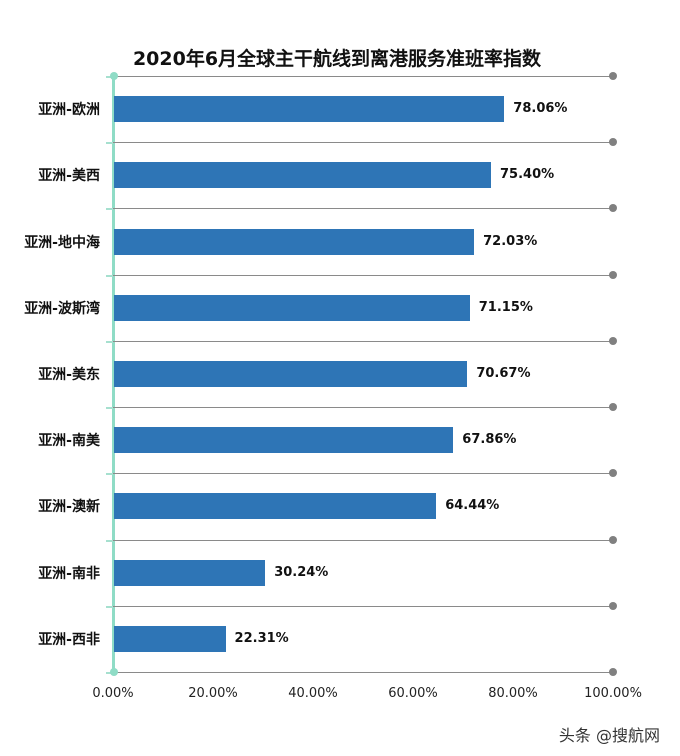  I want to click on x-axis-tick-label: 0.00%, so click(113, 693).